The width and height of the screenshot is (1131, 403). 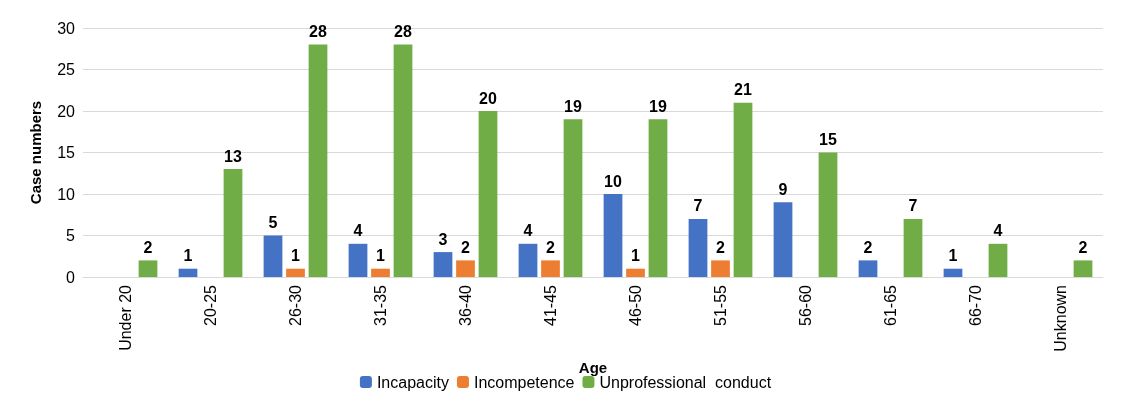 What do you see at coordinates (71, 277) in the screenshot?
I see `y-tick-label: 0` at bounding box center [71, 277].